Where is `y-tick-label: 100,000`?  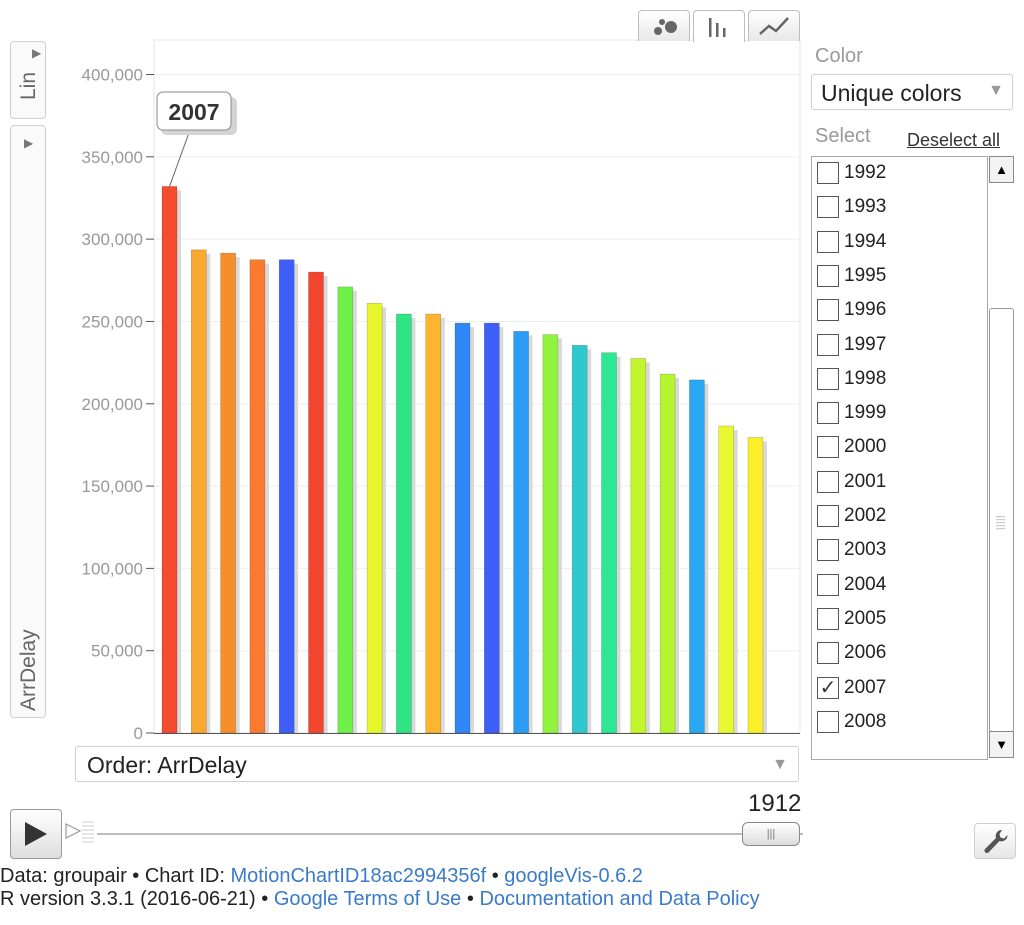 y-tick-label: 100,000 is located at coordinates (112, 568).